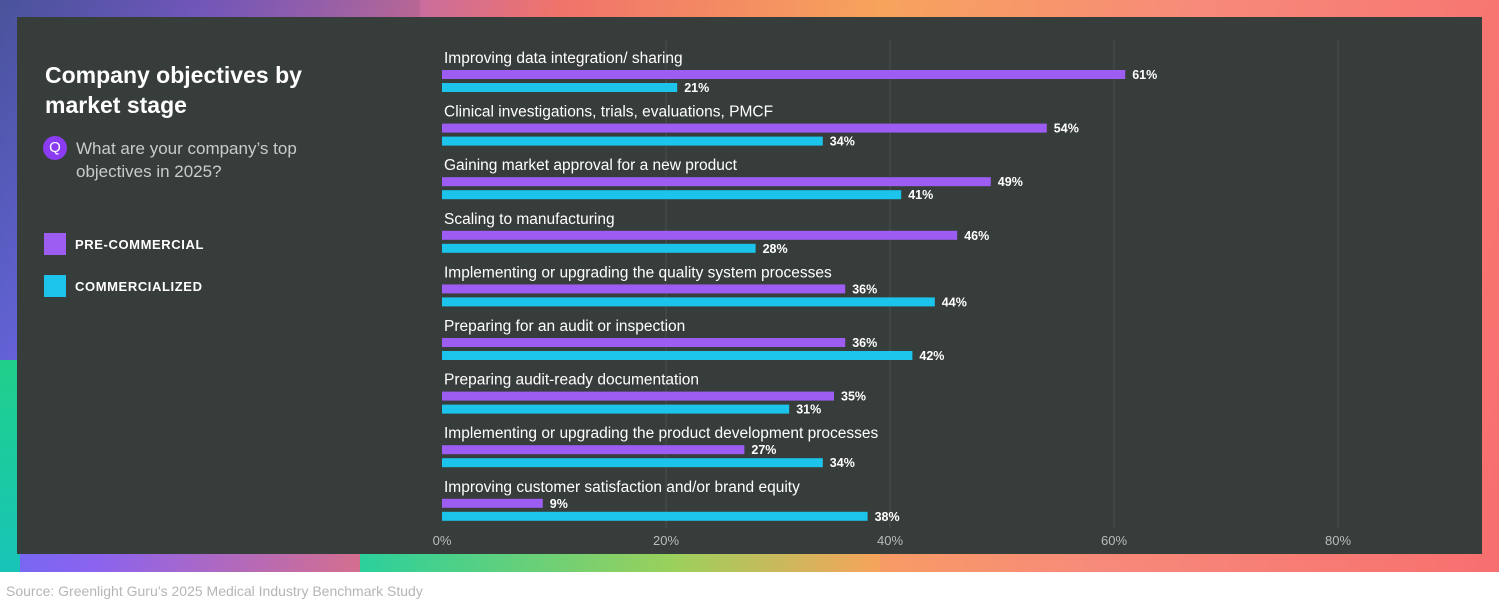 The width and height of the screenshot is (1499, 600). What do you see at coordinates (140, 244) in the screenshot?
I see `legend-label-pre-commercial: PRE-COMMERCIAL` at bounding box center [140, 244].